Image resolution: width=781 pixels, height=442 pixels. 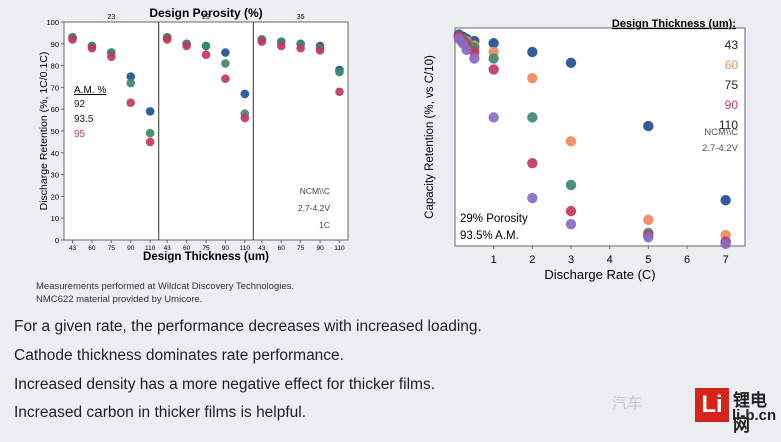 What do you see at coordinates (674, 24) in the screenshot?
I see `legend-title: Design Thickness (um):` at bounding box center [674, 24].